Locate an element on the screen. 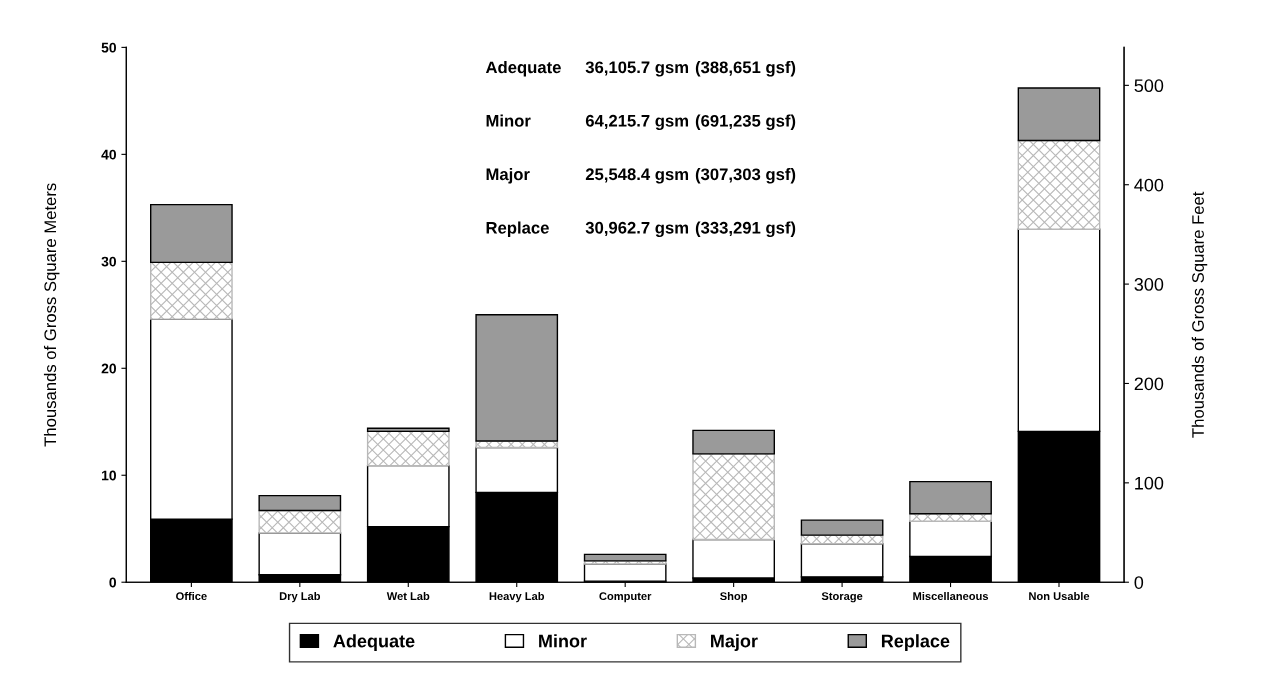 Image resolution: width=1263 pixels, height=677 pixels. annotation: (388,651 gsf) is located at coordinates (745, 68).